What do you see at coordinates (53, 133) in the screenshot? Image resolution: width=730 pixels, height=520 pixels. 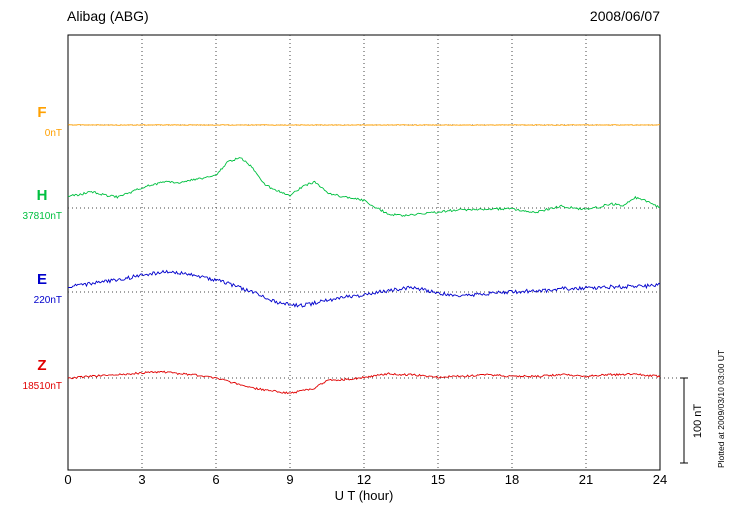 I see `series-baseline-value-F: 0nT` at bounding box center [53, 133].